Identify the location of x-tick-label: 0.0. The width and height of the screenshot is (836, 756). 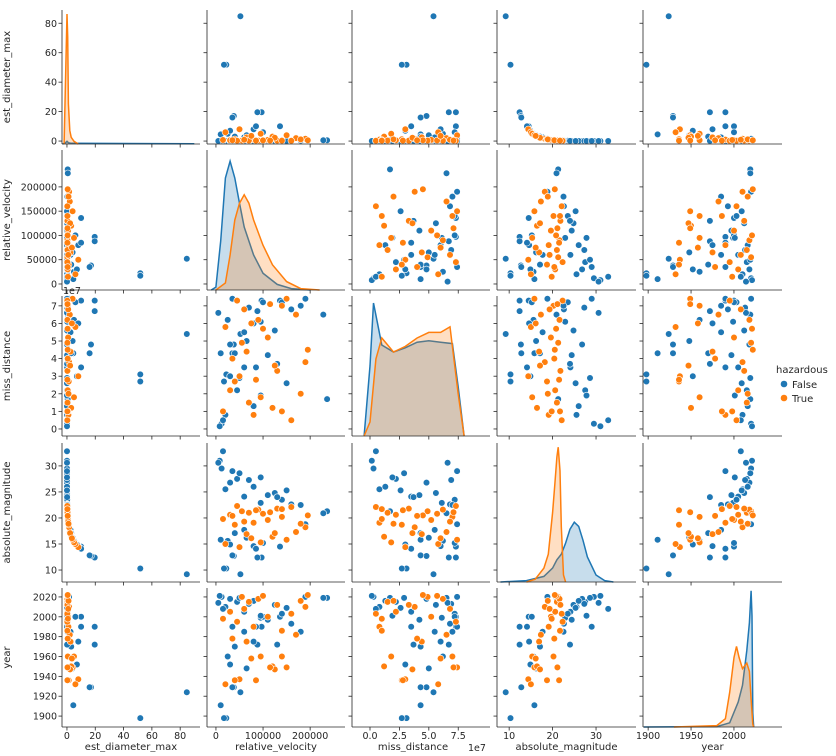
(369, 736).